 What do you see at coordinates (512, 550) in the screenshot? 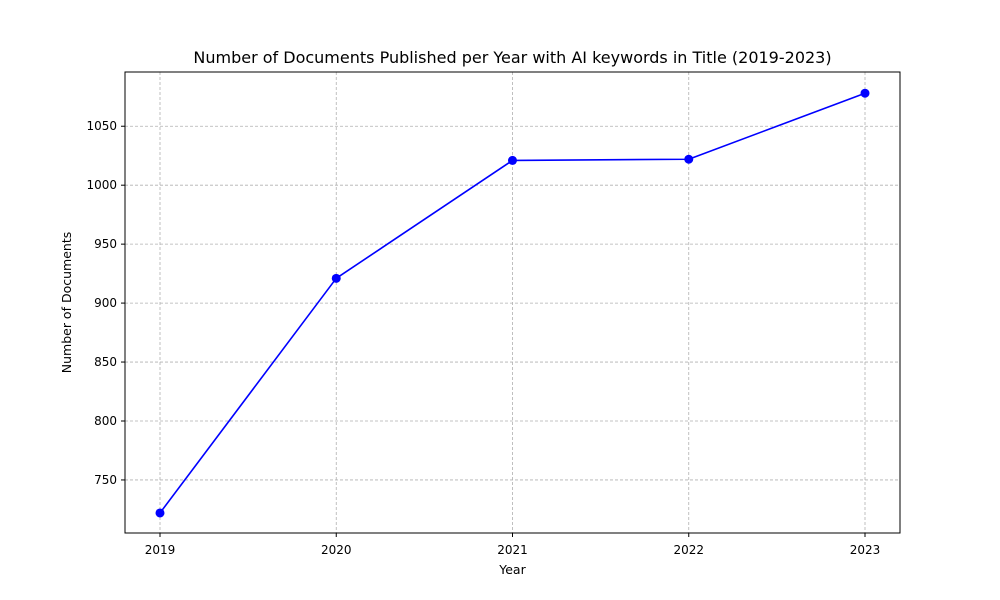
I see `x-tick-label: 2021` at bounding box center [512, 550].